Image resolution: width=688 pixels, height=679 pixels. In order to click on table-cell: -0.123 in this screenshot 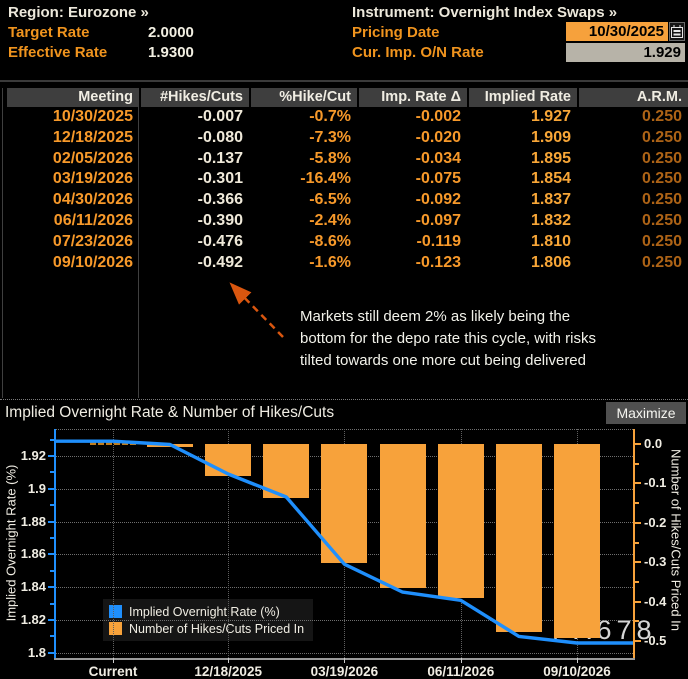, I will do `click(438, 262)`.